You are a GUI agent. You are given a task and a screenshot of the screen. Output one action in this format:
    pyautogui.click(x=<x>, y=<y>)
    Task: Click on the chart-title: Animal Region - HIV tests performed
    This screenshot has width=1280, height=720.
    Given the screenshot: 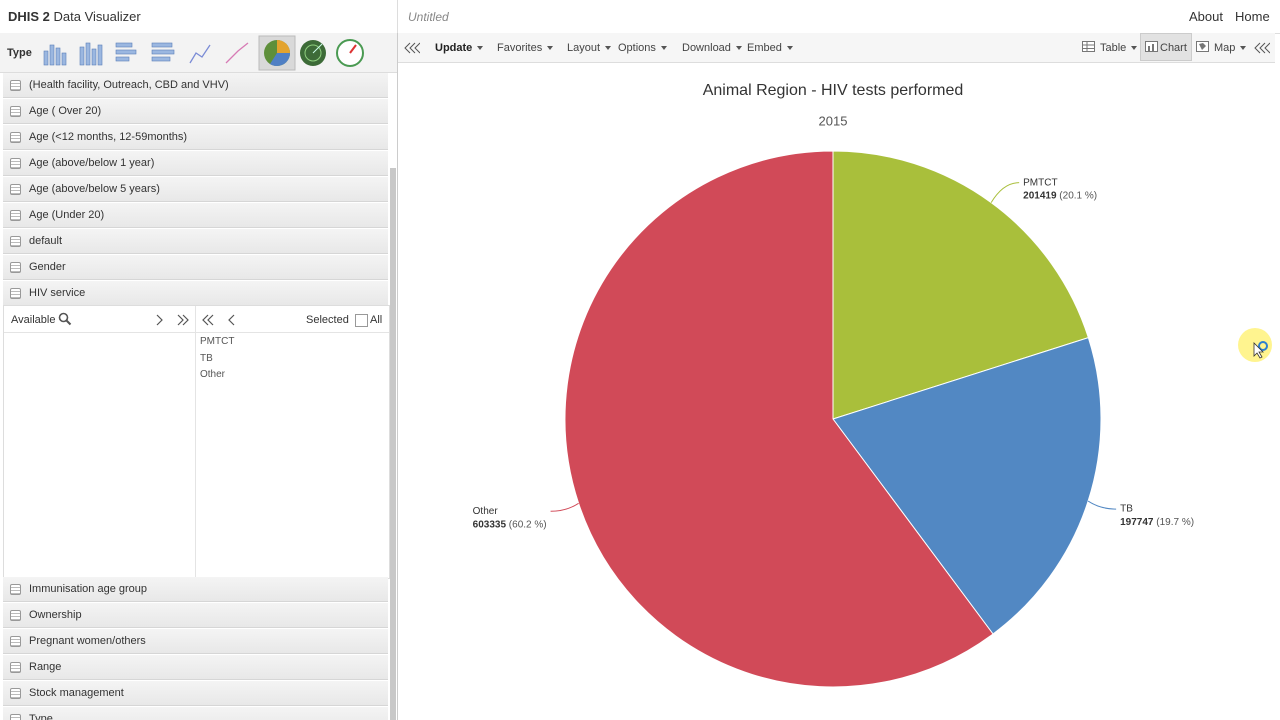 What is the action you would take?
    pyautogui.click(x=833, y=90)
    